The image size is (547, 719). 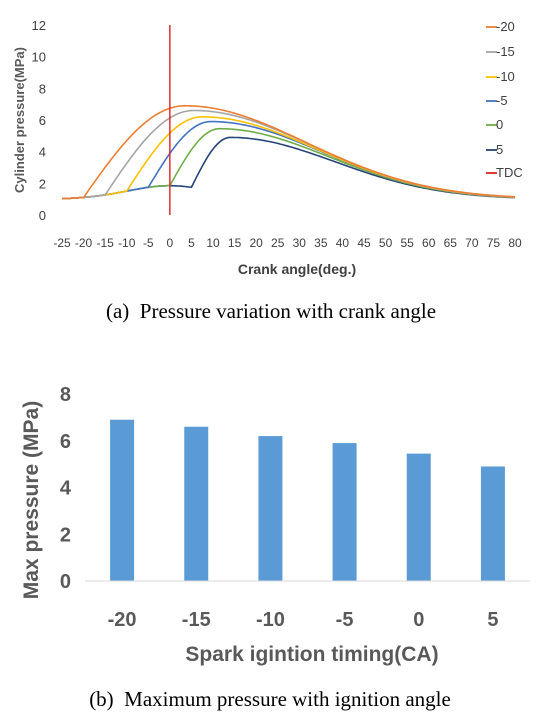 I want to click on chart-a-y-tick-label: 12, so click(x=39, y=25).